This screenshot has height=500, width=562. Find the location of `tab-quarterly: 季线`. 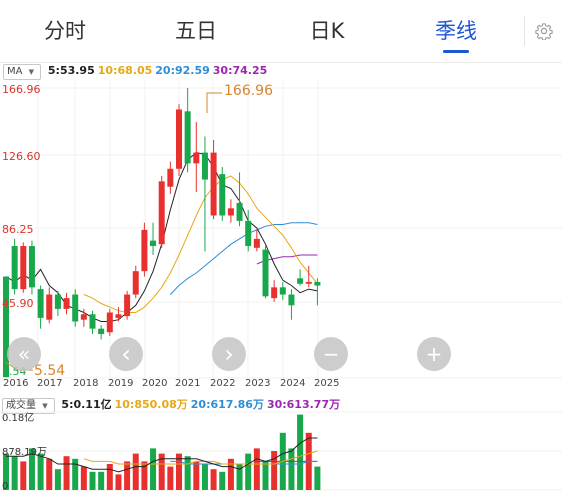

tab-quarterly: 季线 is located at coordinates (456, 31).